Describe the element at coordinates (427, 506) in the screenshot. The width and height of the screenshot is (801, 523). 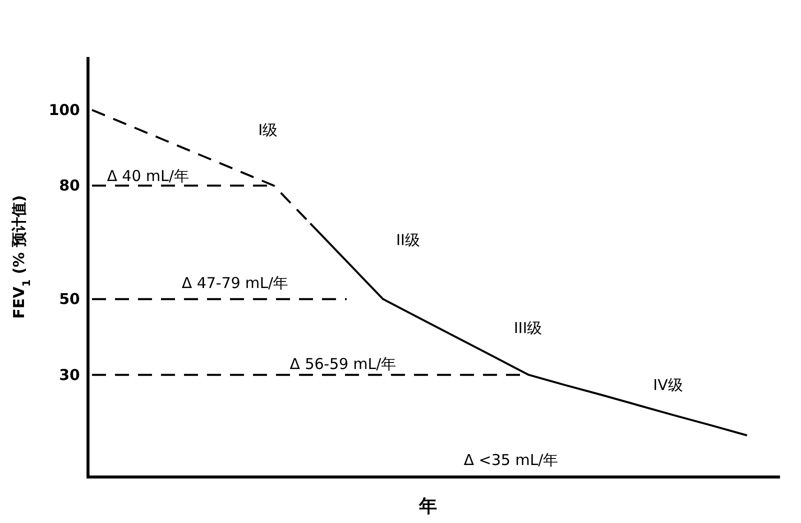
I see `x-axis-title: 年` at that location.